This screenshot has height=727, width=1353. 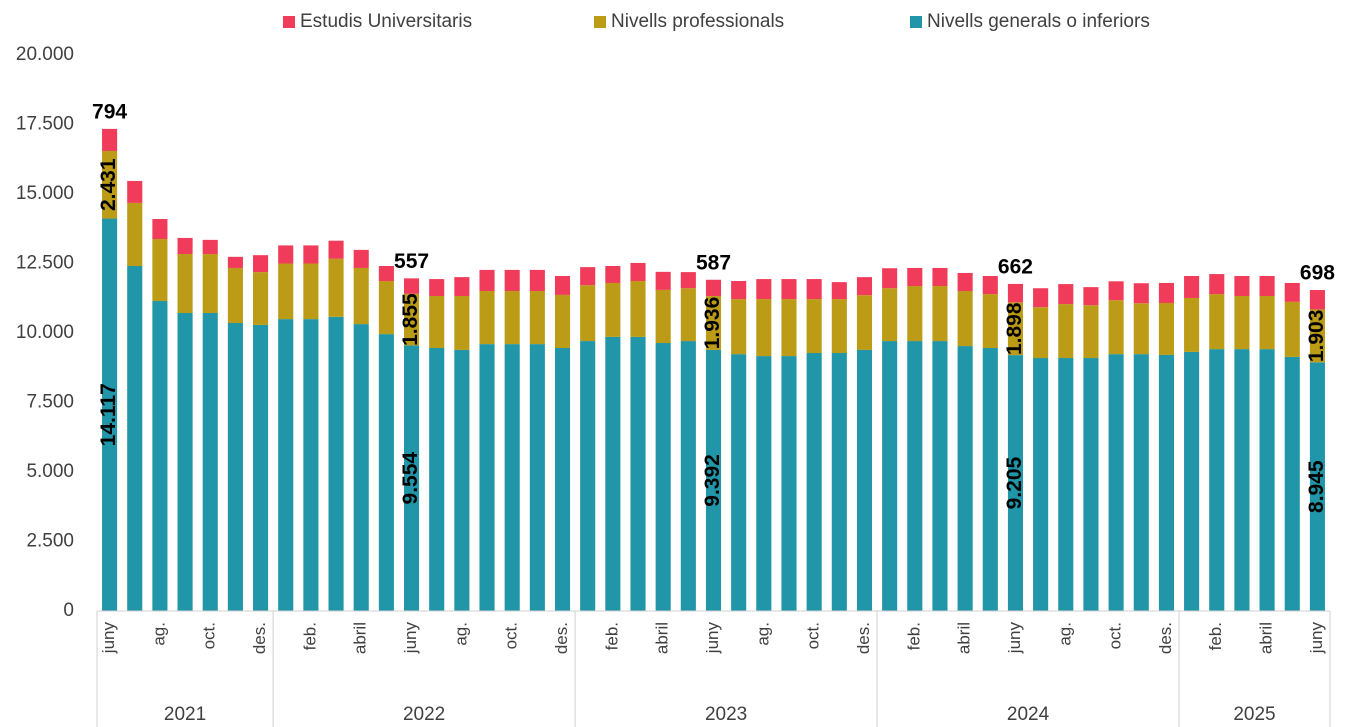 What do you see at coordinates (108, 414) in the screenshot?
I see `value-label: 14.117` at bounding box center [108, 414].